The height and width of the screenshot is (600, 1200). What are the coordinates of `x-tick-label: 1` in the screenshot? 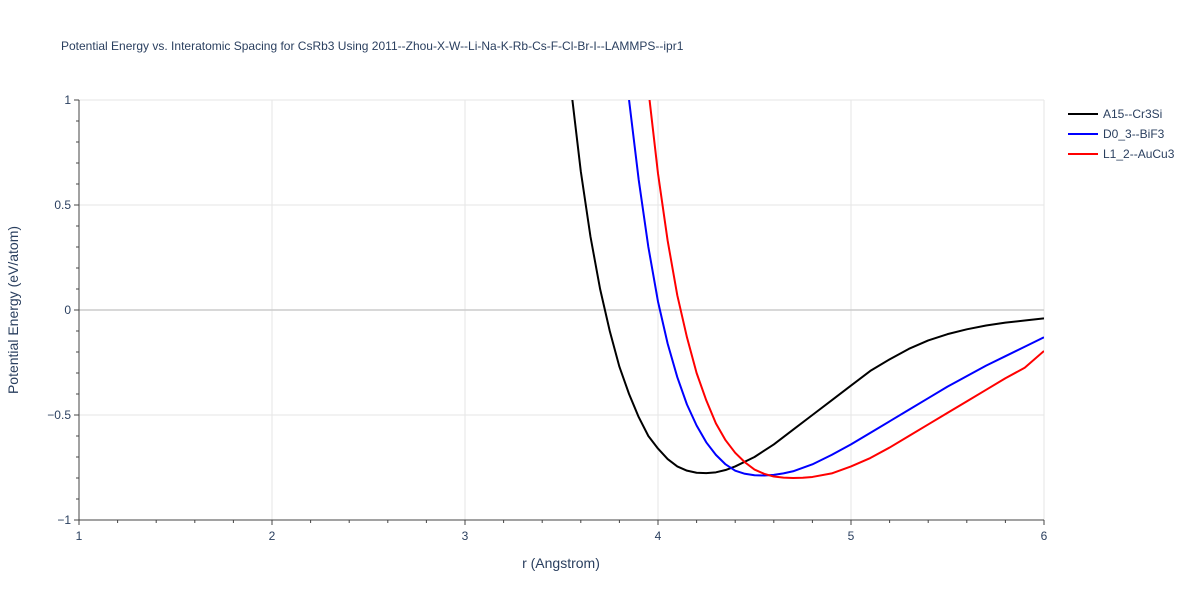 It's located at (79, 536).